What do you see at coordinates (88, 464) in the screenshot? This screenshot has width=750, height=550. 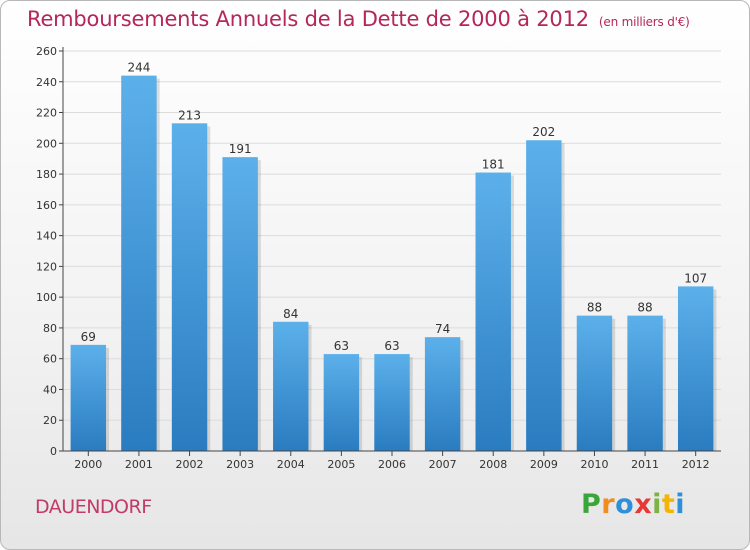 I see `x-tick-label: 2000` at bounding box center [88, 464].